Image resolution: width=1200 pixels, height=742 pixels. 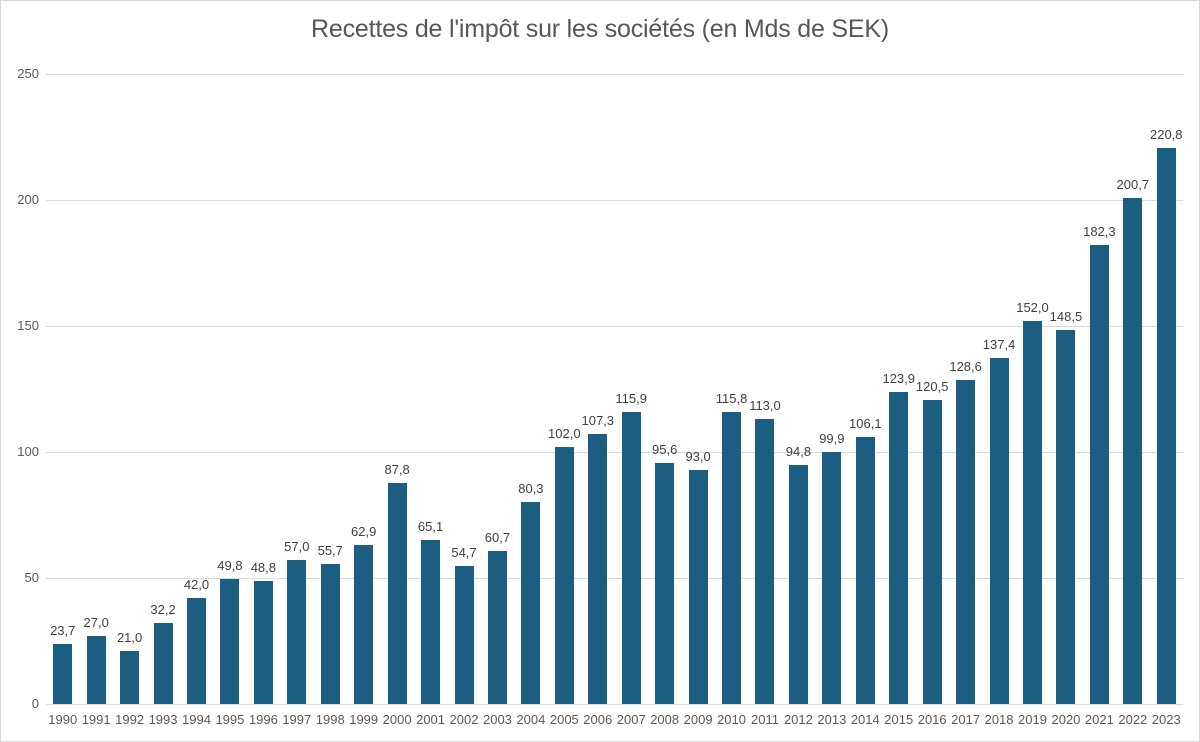 What do you see at coordinates (297, 719) in the screenshot?
I see `x-axis-tick-label: 1997` at bounding box center [297, 719].